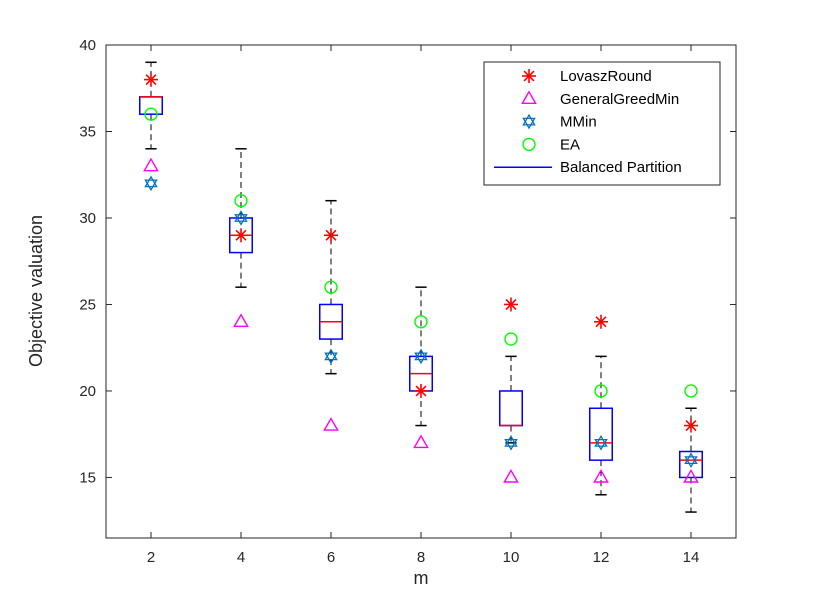 This screenshot has width=814, height=608. Describe the element at coordinates (87, 131) in the screenshot. I see `y-tick-label: 35` at that location.